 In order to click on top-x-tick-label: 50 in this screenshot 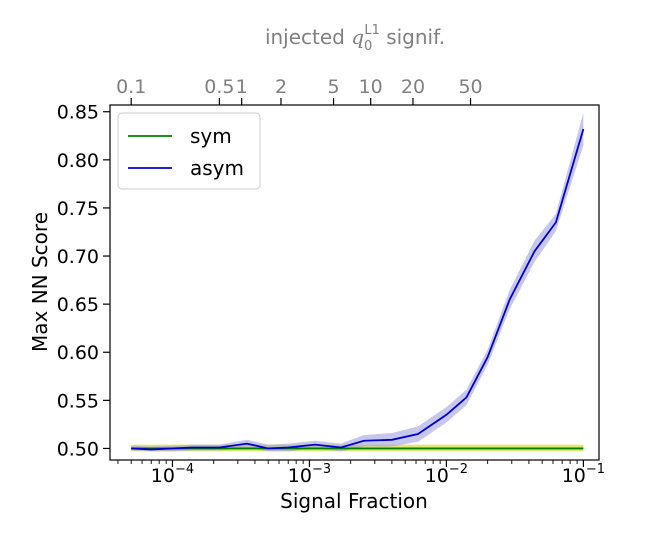, I will do `click(470, 87)`.